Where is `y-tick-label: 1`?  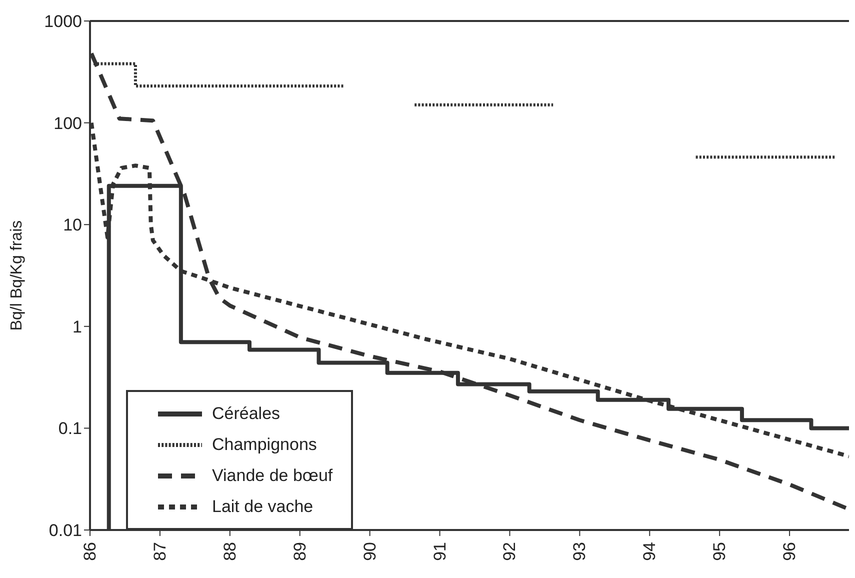
y-tick-label: 1 is located at coordinates (77, 326).